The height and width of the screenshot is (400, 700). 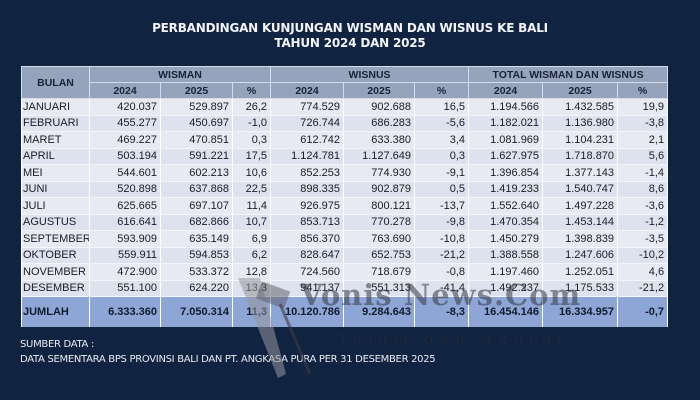 What do you see at coordinates (55, 107) in the screenshot?
I see `cell-month: JANUARI` at bounding box center [55, 107].